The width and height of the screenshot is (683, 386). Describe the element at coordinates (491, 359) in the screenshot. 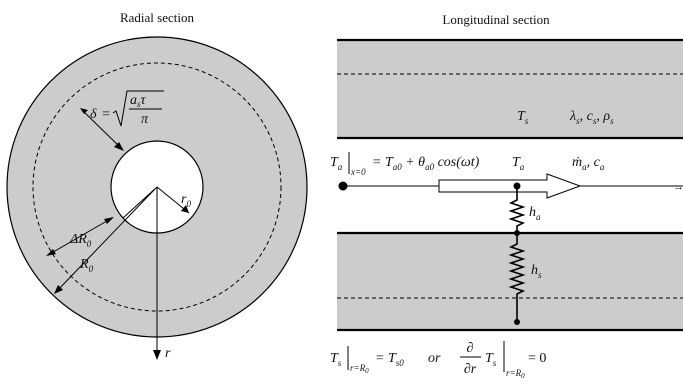

I see `bc-Ts-2: Ts` at that location.